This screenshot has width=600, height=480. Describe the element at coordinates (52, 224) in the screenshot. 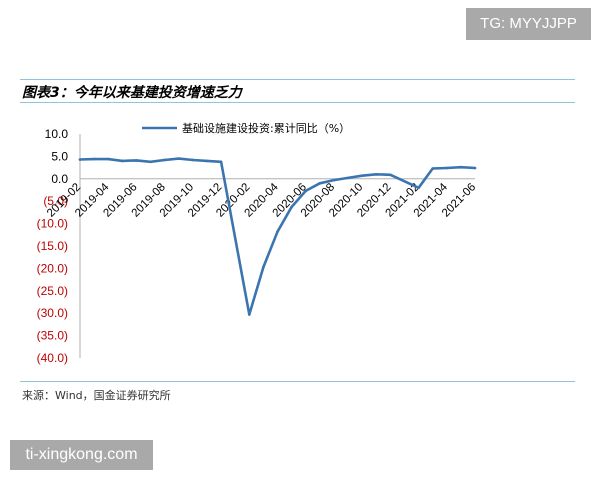

I see `y-tick-label: (10.0)` at that location.